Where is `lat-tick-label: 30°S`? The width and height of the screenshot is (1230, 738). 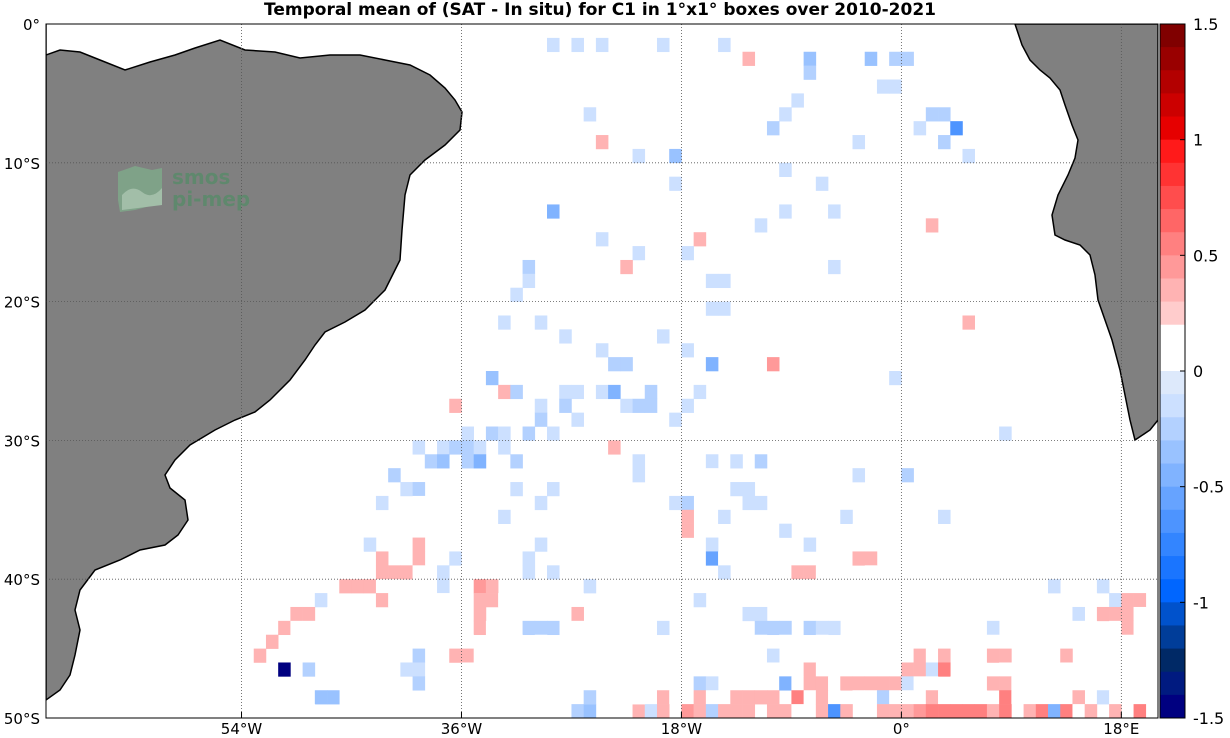 lat-tick-label: 30°S is located at coordinates (22, 441).